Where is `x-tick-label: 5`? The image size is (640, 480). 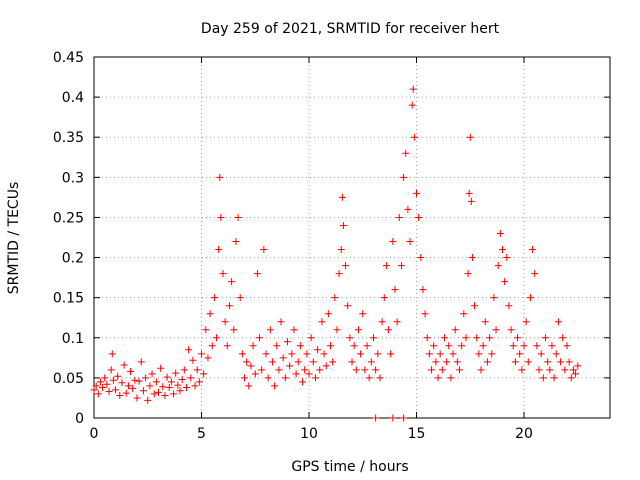 x-tick-label: 5 is located at coordinates (201, 434).